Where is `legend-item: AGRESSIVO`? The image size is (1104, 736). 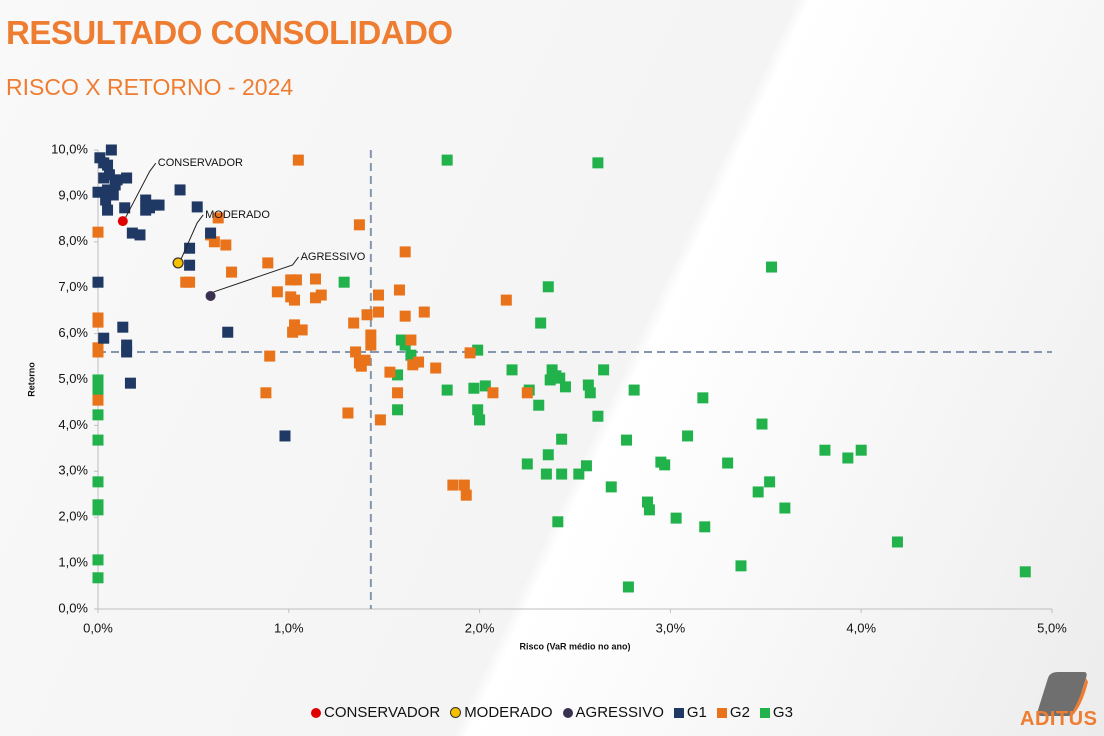 legend-item: AGRESSIVO is located at coordinates (613, 712).